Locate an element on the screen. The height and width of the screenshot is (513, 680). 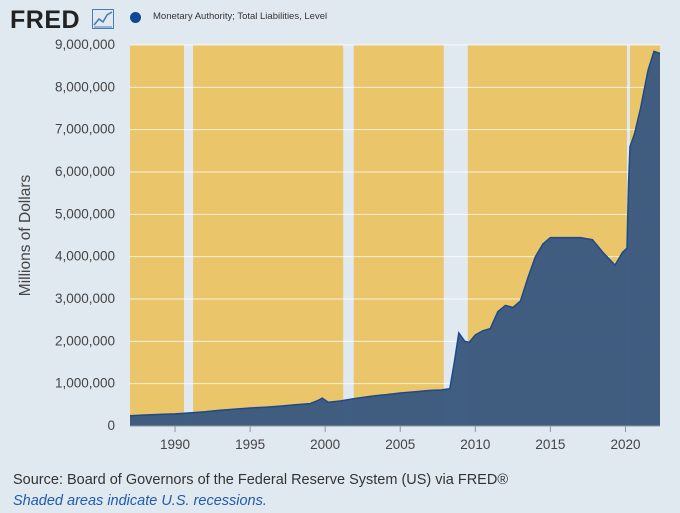
line-chart-icon is located at coordinates (103, 19).